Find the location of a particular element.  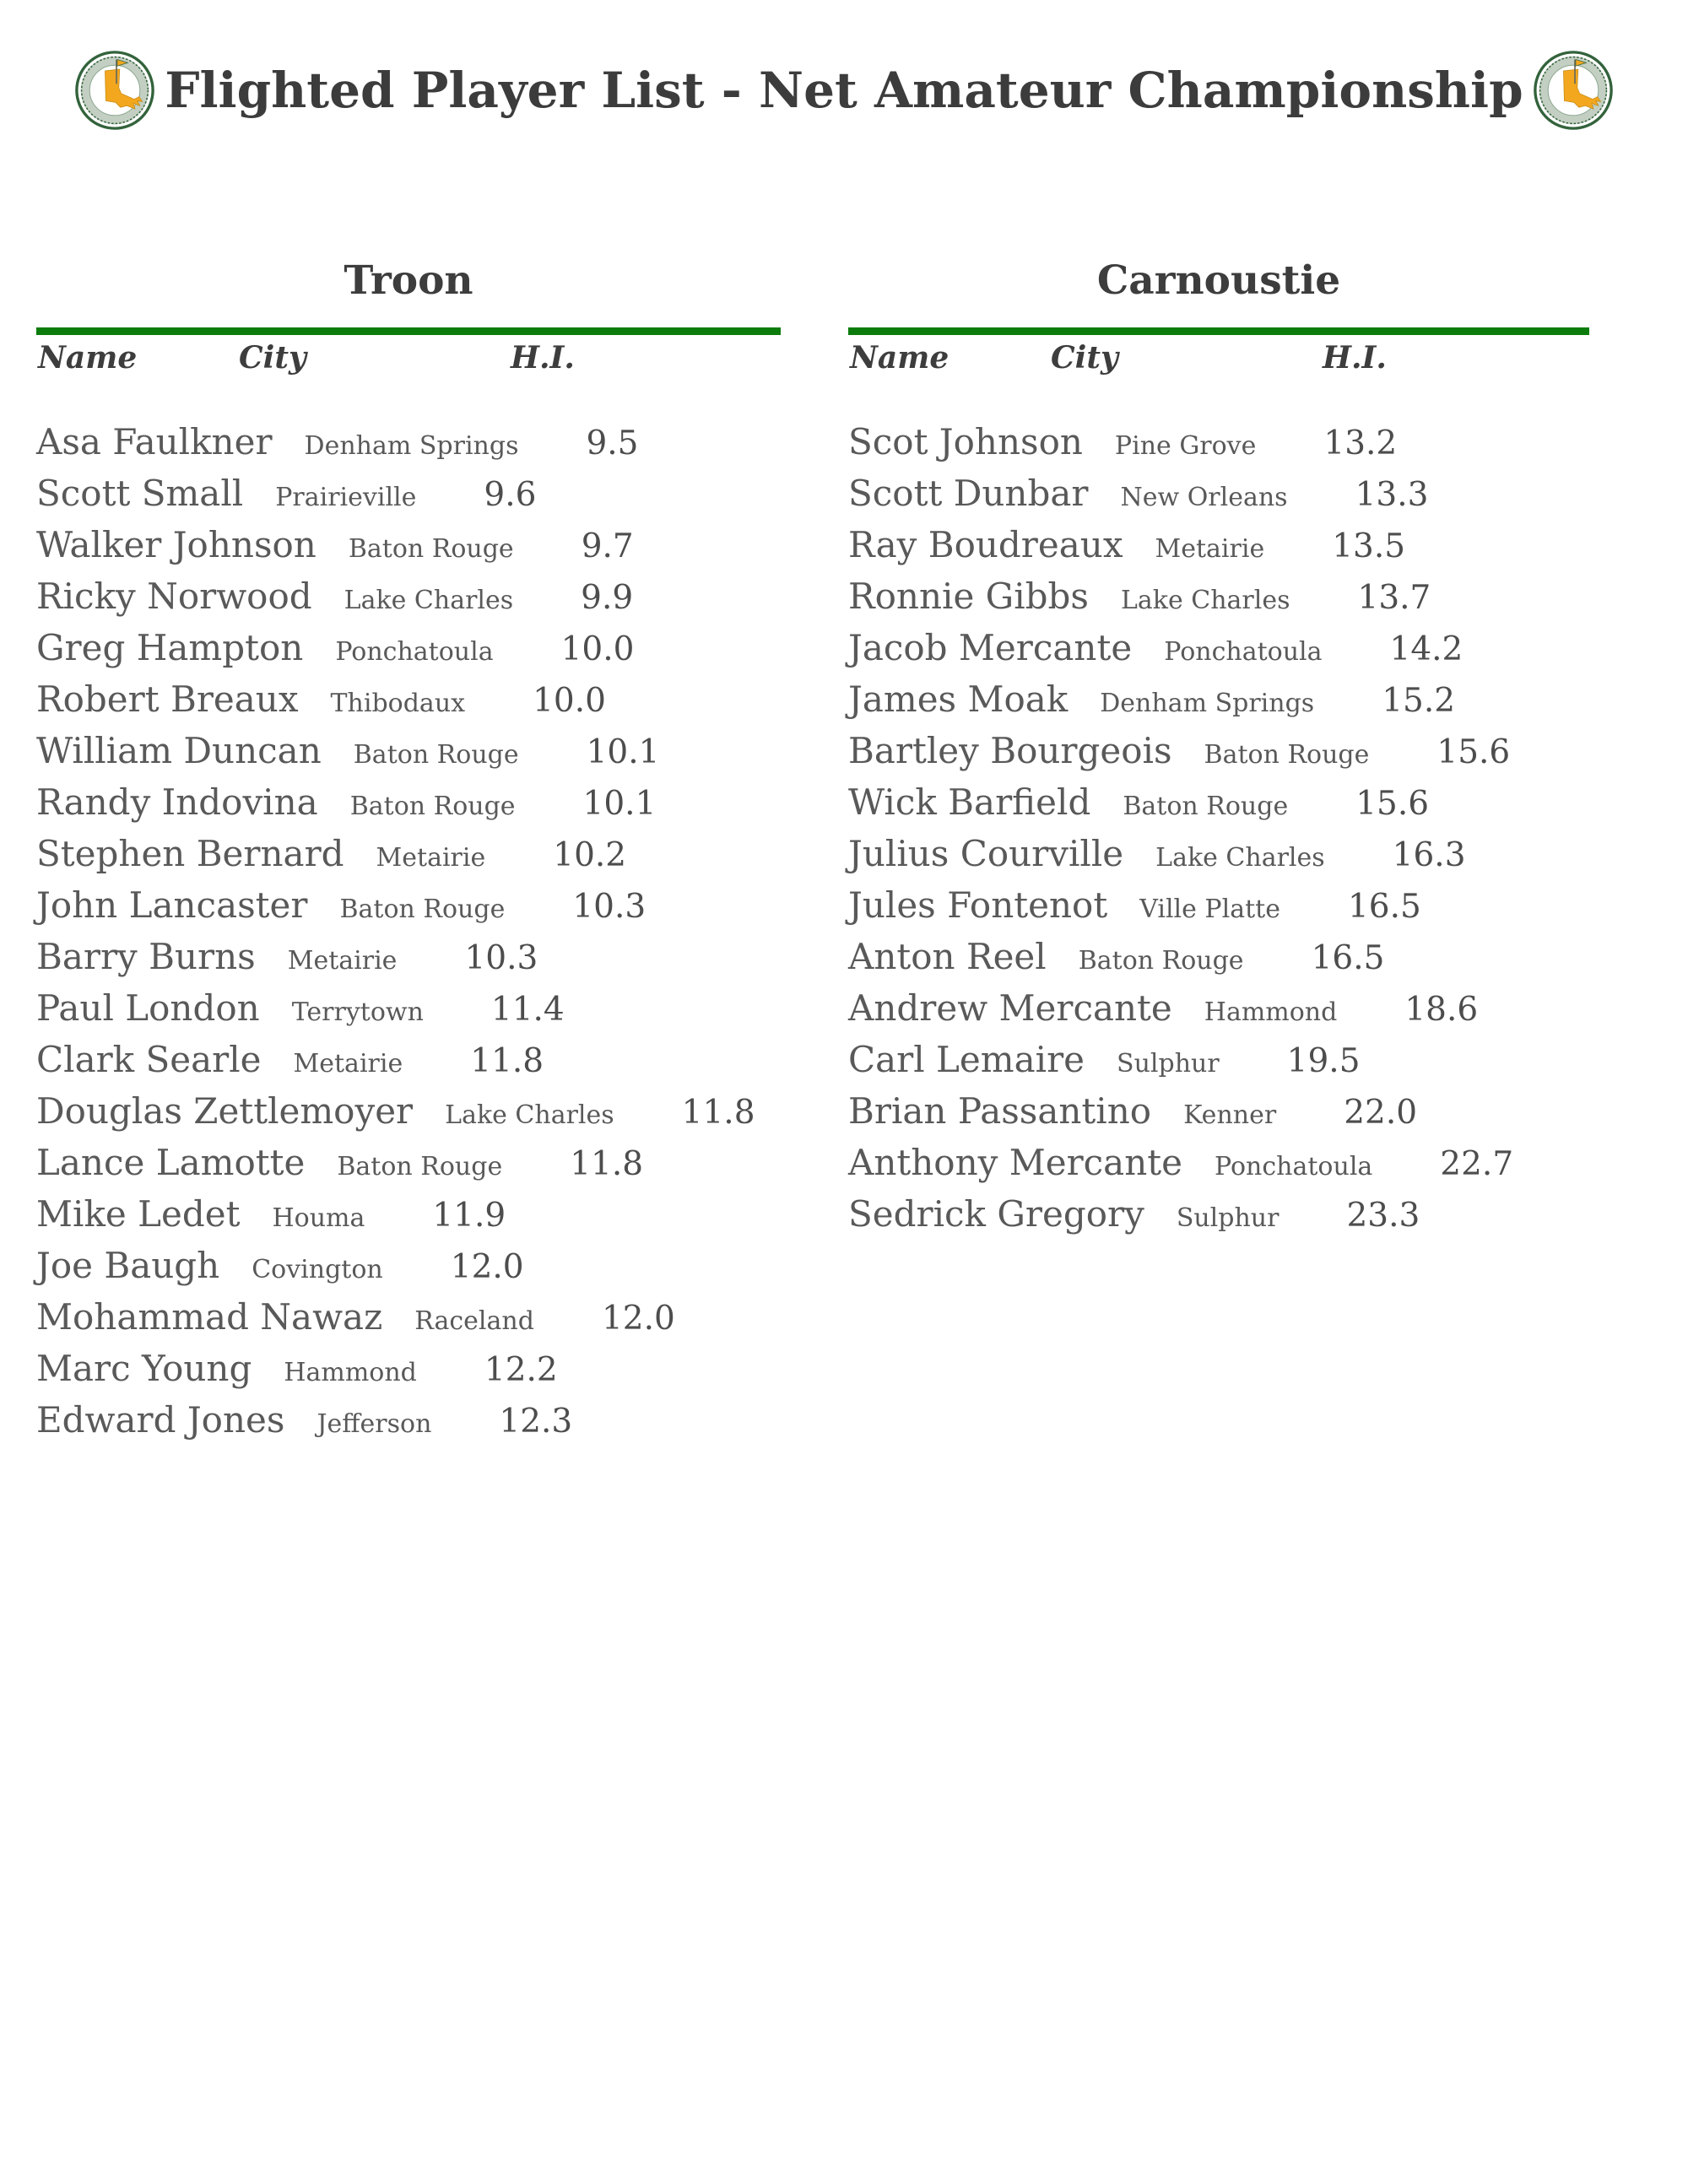

column-header-name: Name is located at coordinates (900, 358).